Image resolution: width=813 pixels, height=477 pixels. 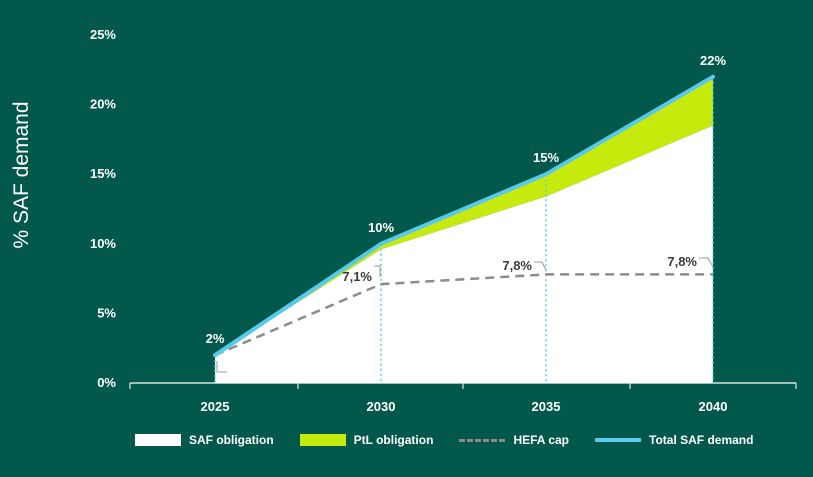 I want to click on legend-swatch-hefa-cap, so click(x=482, y=440).